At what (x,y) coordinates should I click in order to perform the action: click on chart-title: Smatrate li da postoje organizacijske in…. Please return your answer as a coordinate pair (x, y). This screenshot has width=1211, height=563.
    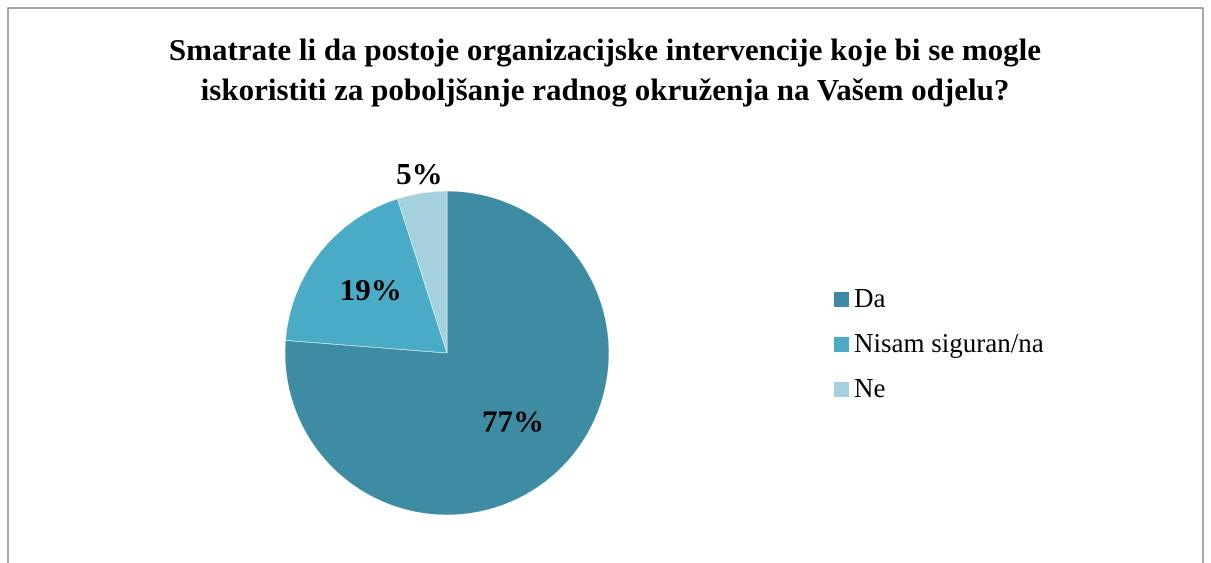
    Looking at the image, I should click on (605, 69).